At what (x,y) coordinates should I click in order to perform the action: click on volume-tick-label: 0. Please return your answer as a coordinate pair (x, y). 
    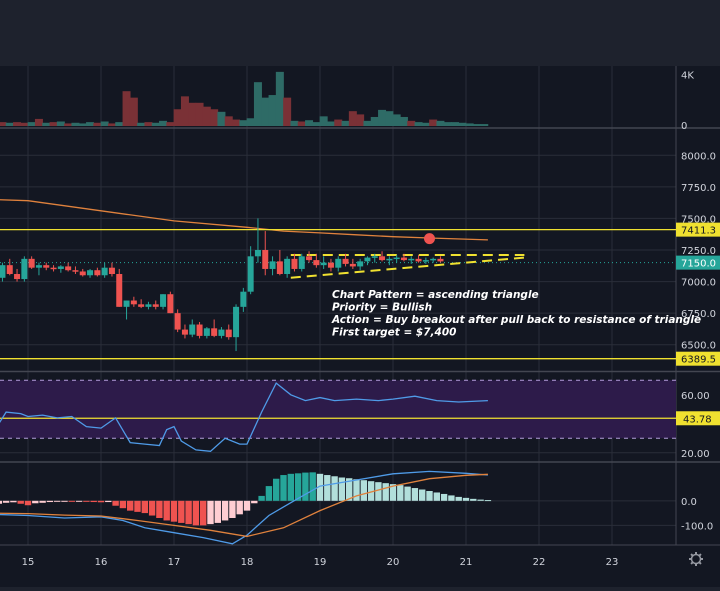
    Looking at the image, I should click on (684, 126).